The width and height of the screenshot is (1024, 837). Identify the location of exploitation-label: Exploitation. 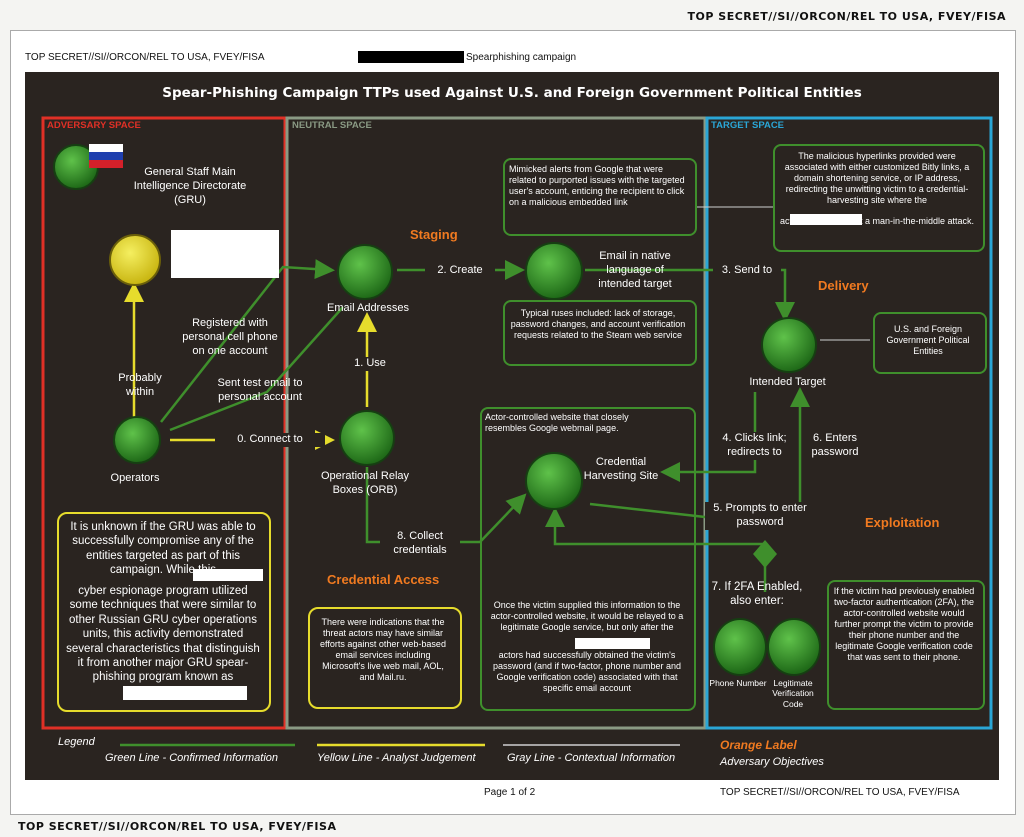
(902, 522).